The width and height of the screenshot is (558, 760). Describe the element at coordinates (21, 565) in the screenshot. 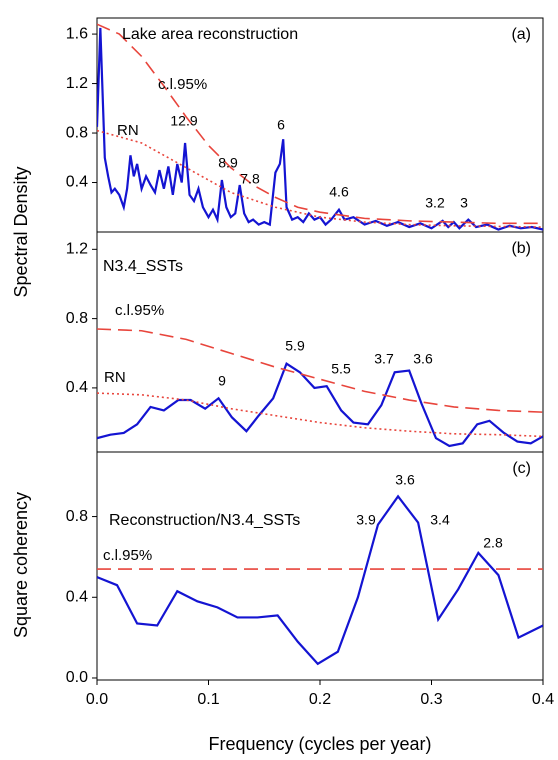

I see `y-axis-title: Square coherency` at that location.